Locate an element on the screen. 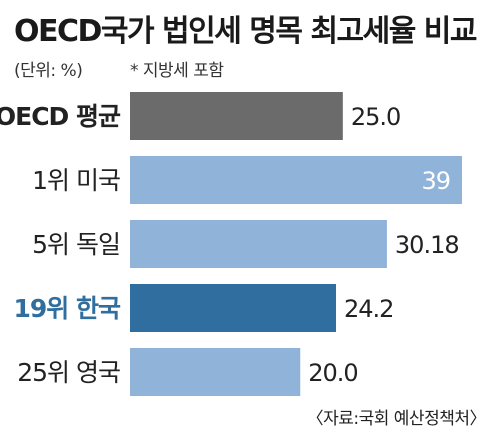 The width and height of the screenshot is (500, 438). value-label: 24.2 is located at coordinates (368, 309).